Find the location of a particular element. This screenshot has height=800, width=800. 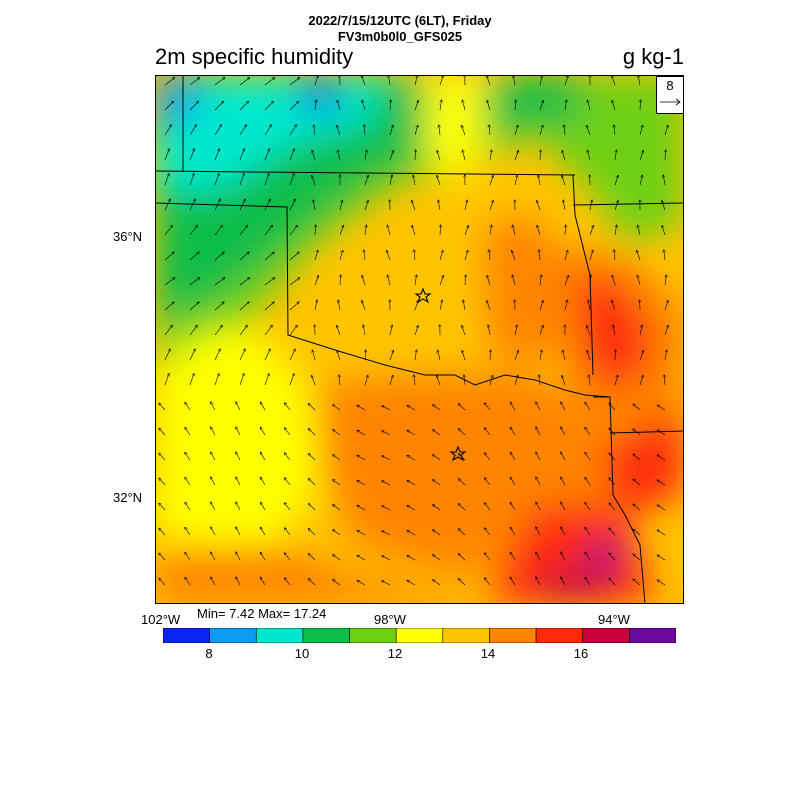

lat-label-32n: 32°N is located at coordinates (128, 497).